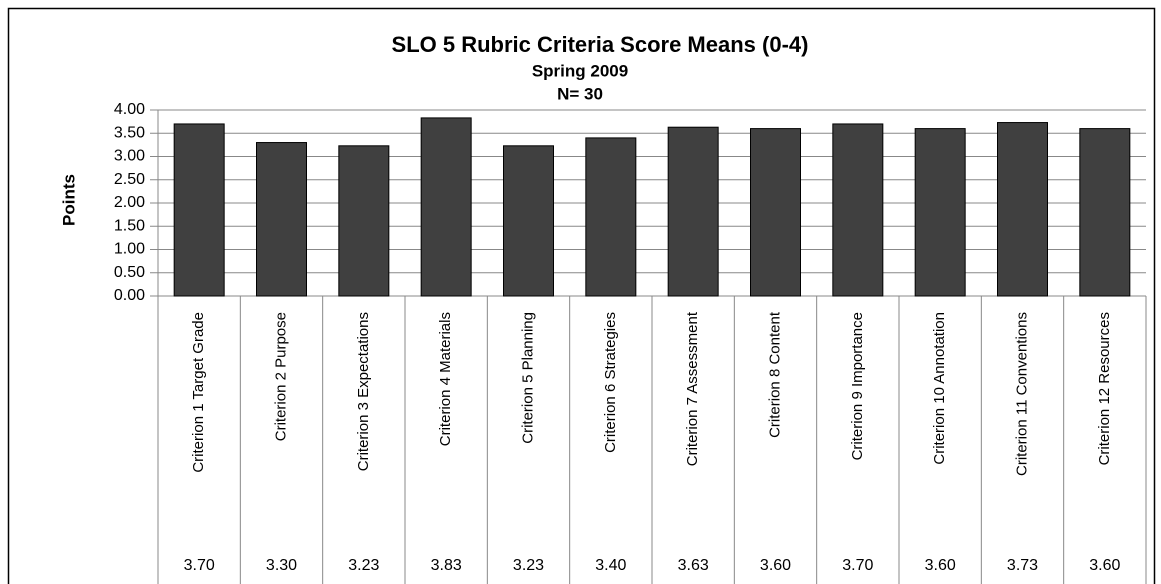  I want to click on category-label: Criterion 12 Resources, so click(1104, 388).